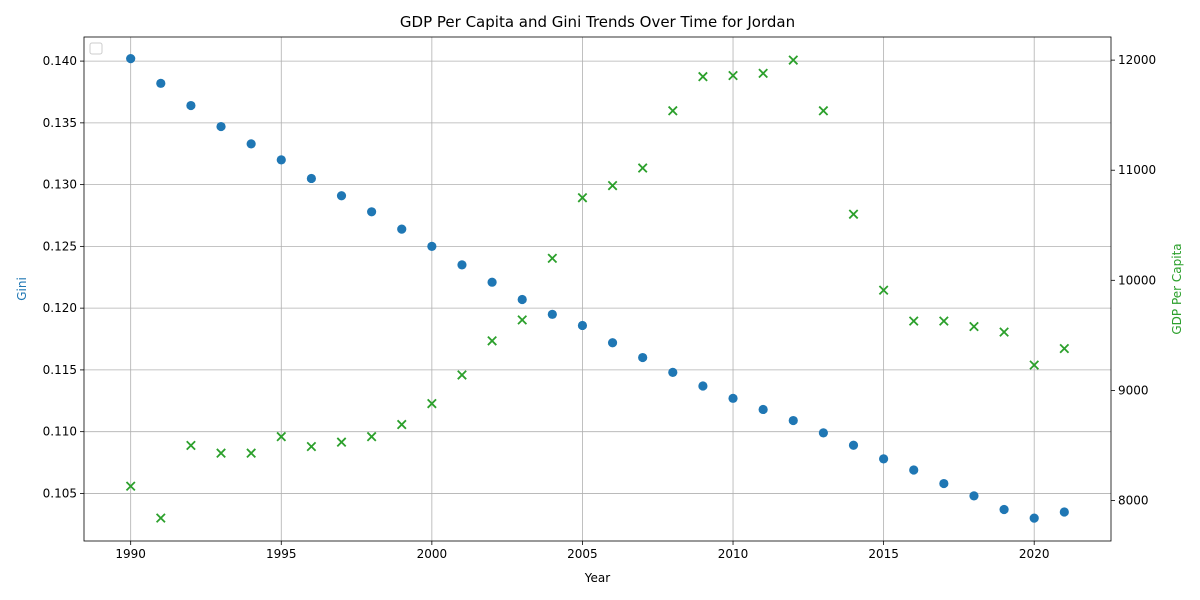 The height and width of the screenshot is (600, 1200). What do you see at coordinates (597, 578) in the screenshot?
I see `x-axis-title: Year` at bounding box center [597, 578].